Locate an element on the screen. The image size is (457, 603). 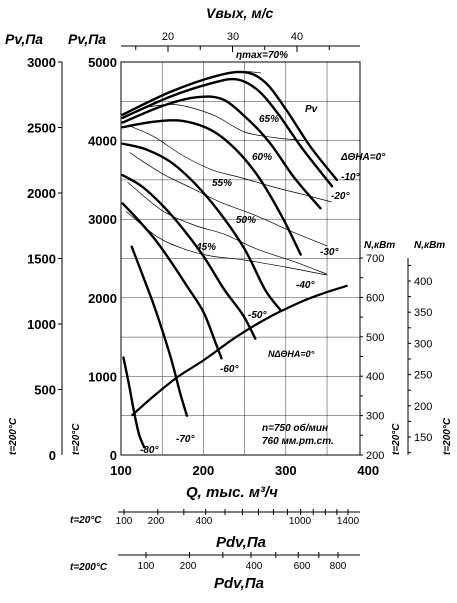
x-tick-label: 400 is located at coordinates (368, 470).